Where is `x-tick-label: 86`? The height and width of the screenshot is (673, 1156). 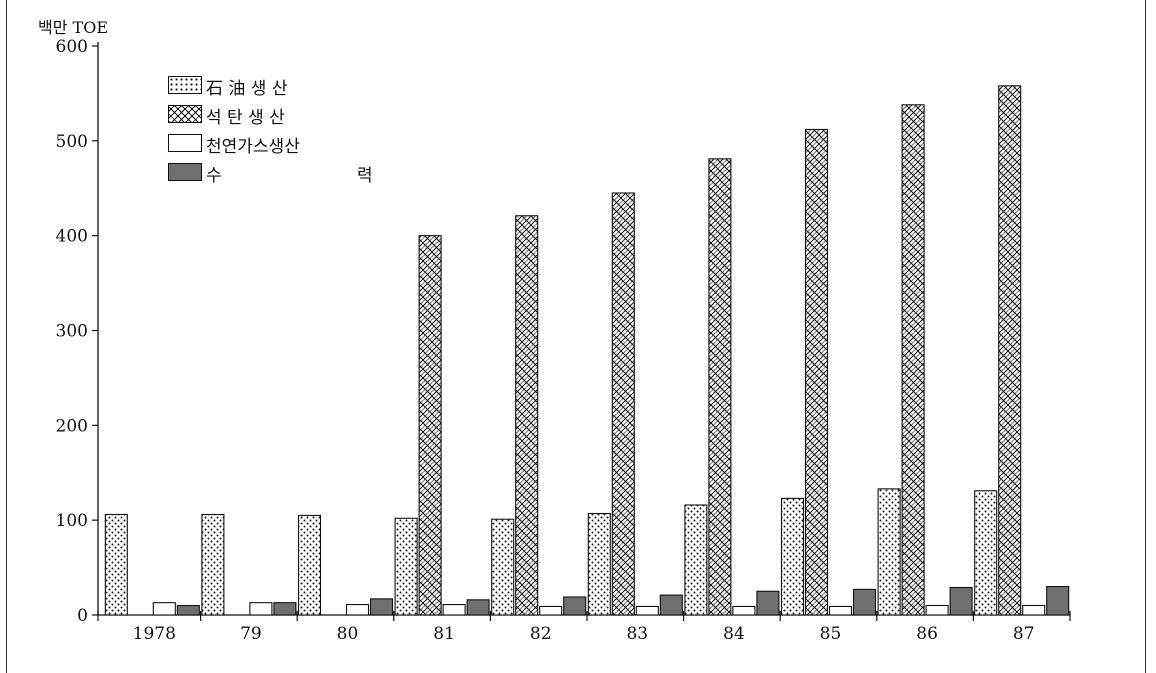
x-tick-label: 86 is located at coordinates (927, 634).